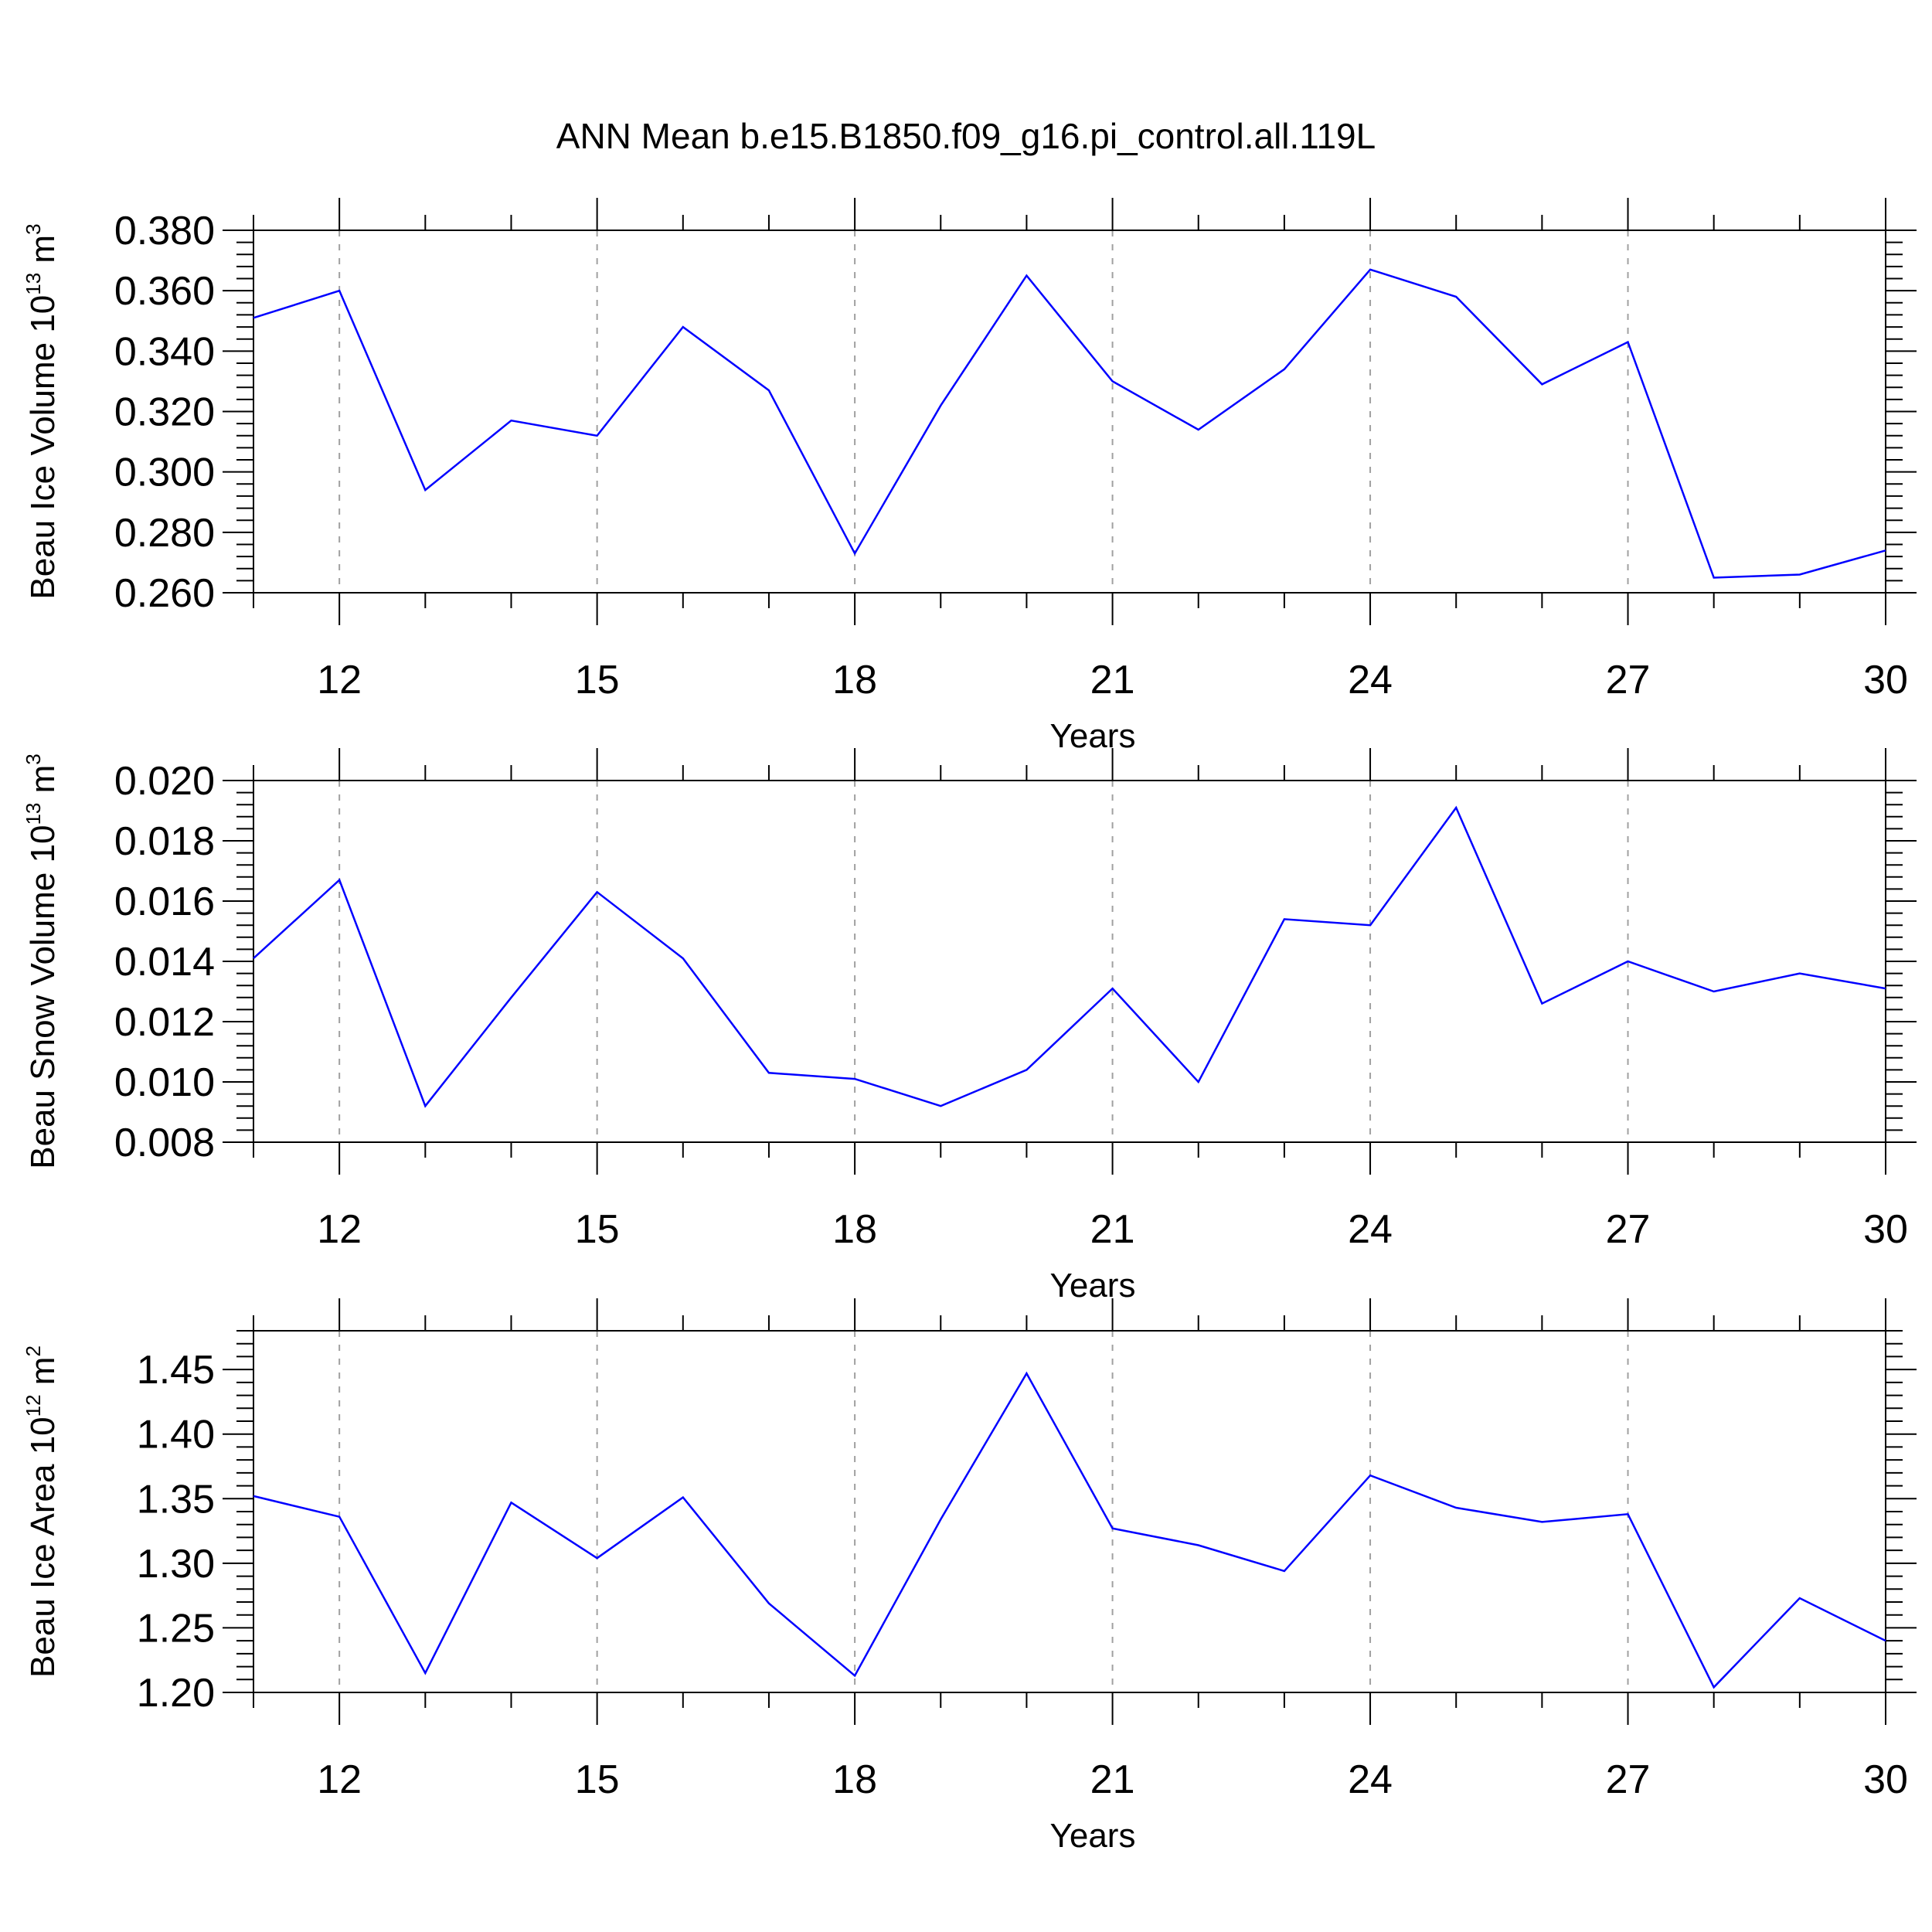 This screenshot has height=1932, width=1932. What do you see at coordinates (43, 1547) in the screenshot?
I see `y-axis-label-text: Beau Ice Area 10` at bounding box center [43, 1547].